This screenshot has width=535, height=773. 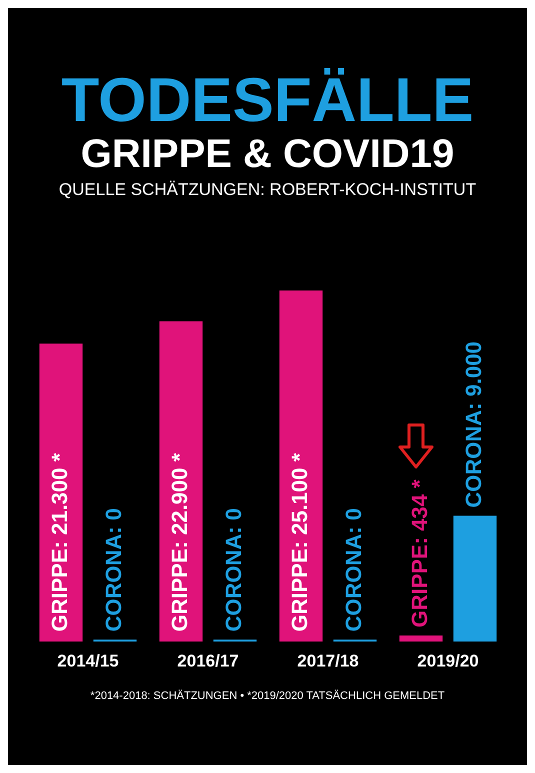 What do you see at coordinates (207, 660) in the screenshot?
I see `x-tick-label: 2016/17` at bounding box center [207, 660].